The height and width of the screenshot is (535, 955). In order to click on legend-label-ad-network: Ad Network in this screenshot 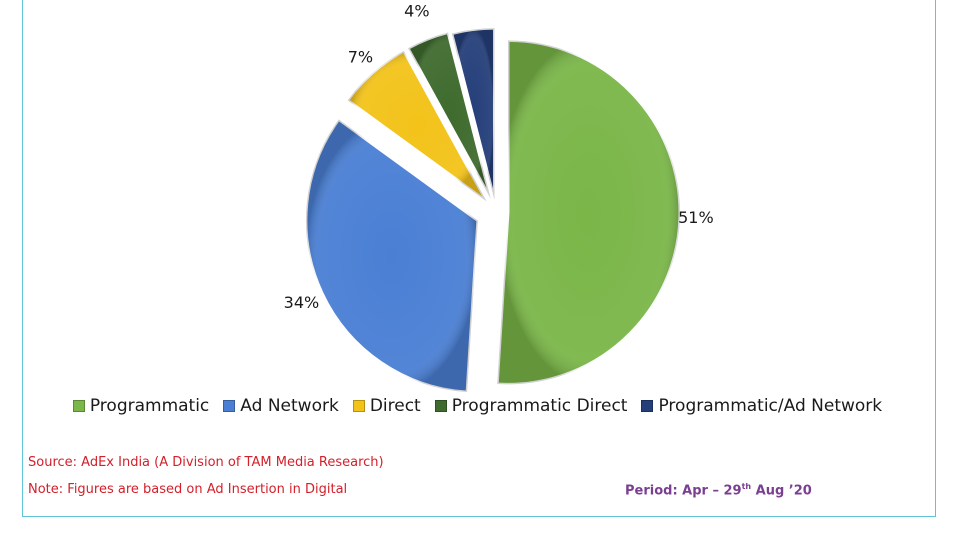, I will do `click(289, 406)`.